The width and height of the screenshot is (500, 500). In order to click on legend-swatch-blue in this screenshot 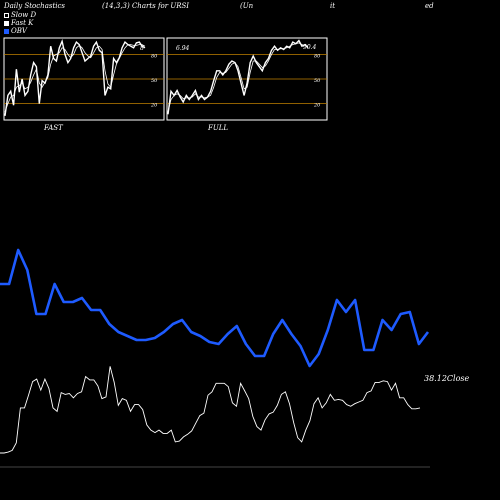, I will do `click(6, 31)`.